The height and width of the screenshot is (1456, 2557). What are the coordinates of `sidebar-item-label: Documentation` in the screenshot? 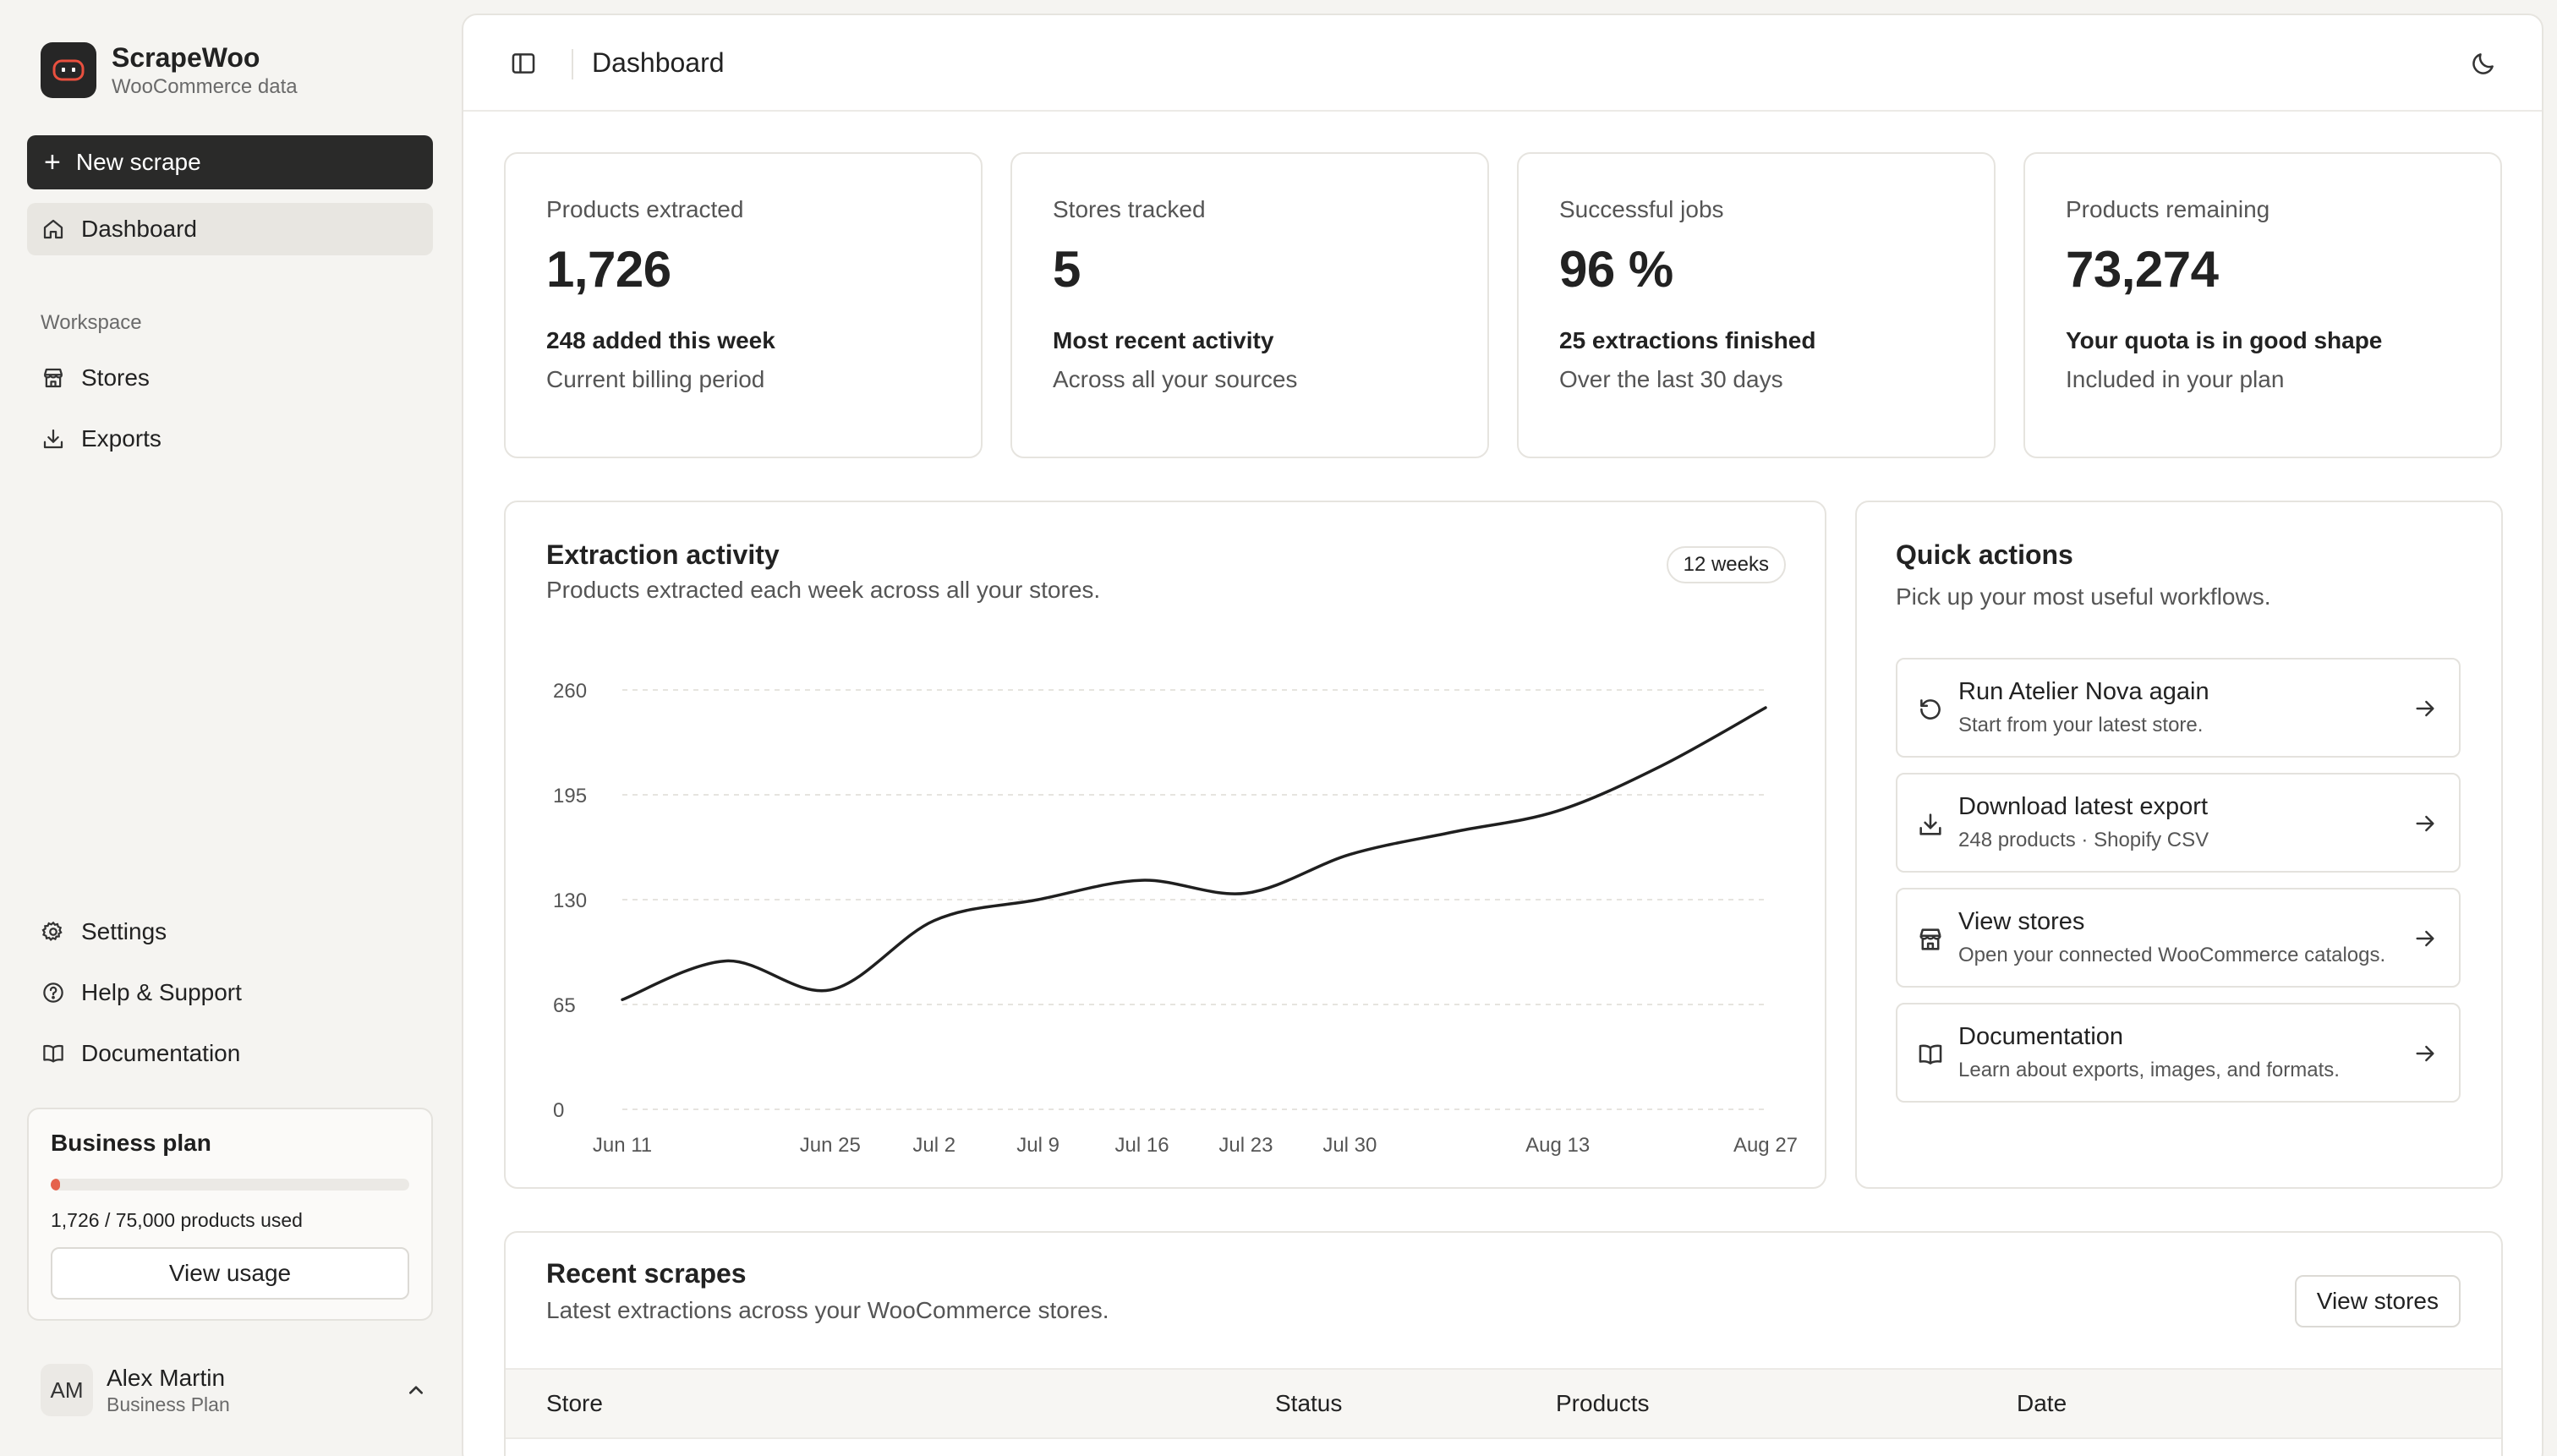 It's located at (161, 1053).